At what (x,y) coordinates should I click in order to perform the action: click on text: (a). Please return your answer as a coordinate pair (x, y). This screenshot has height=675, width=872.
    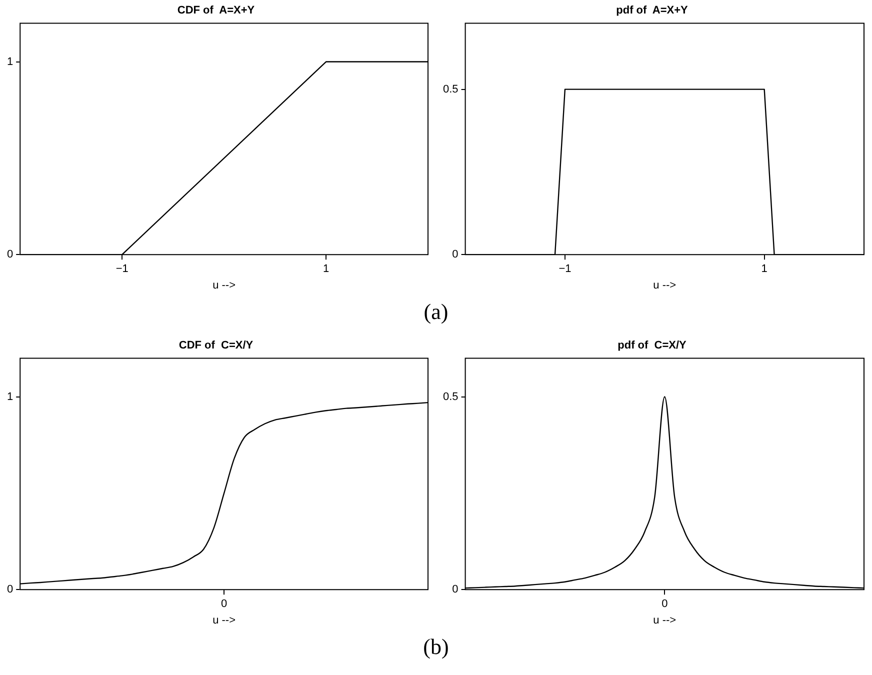
    Looking at the image, I should click on (436, 312).